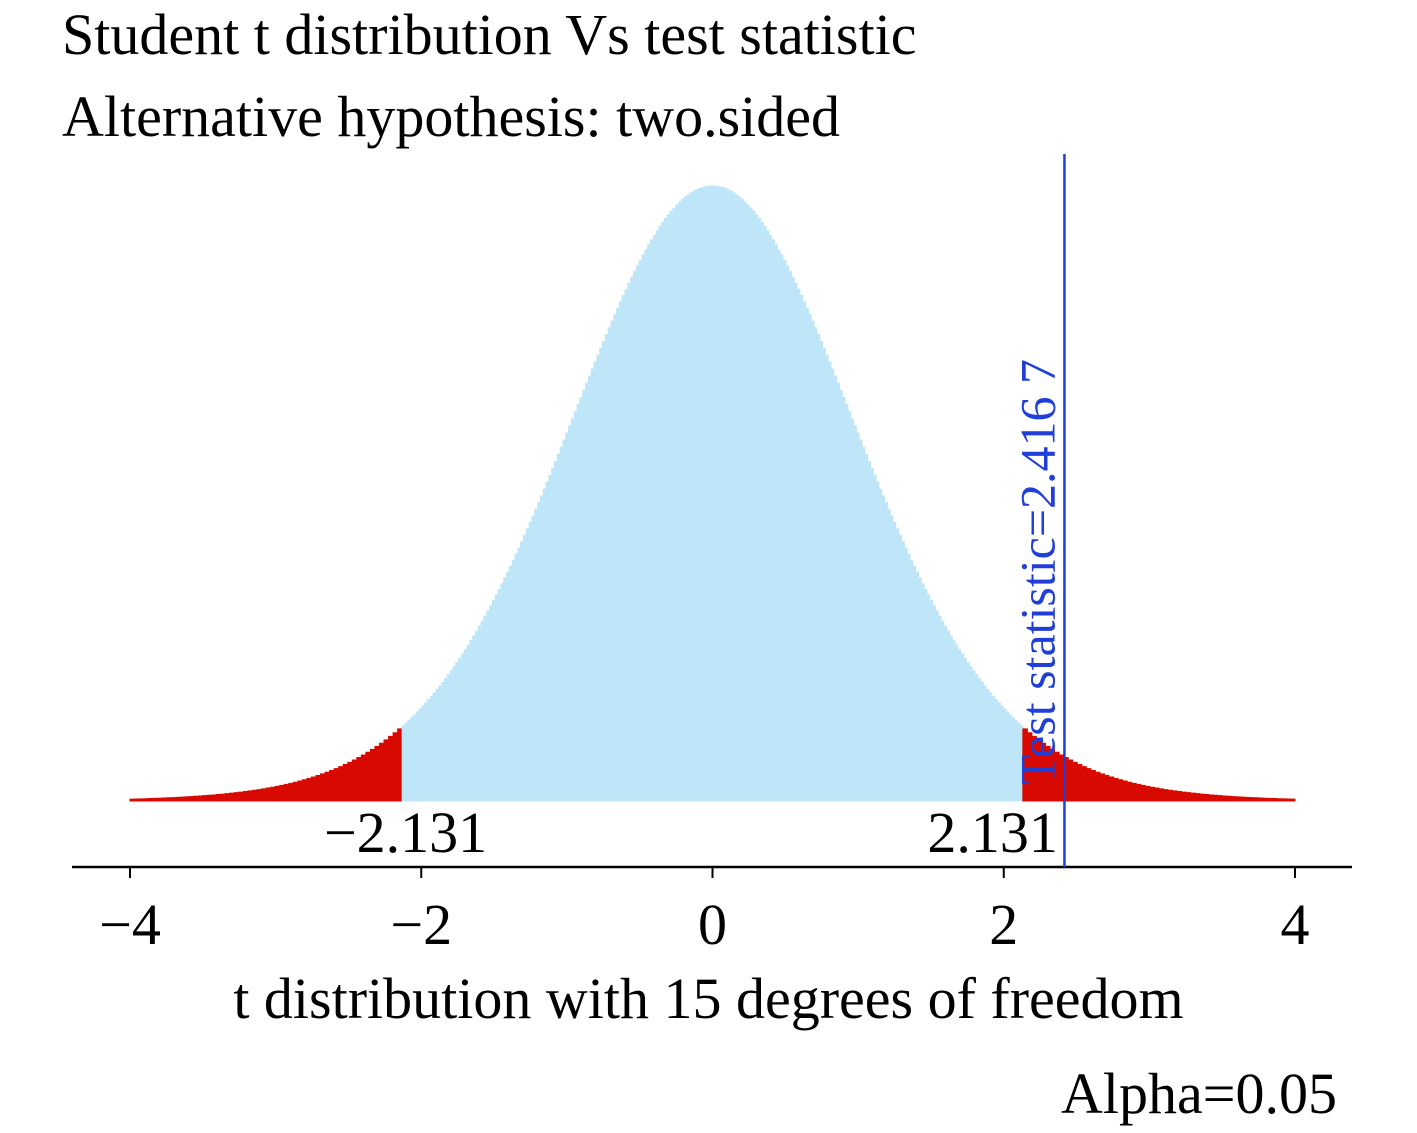 This screenshot has height=1133, width=1417. What do you see at coordinates (1003, 924) in the screenshot?
I see `x-tick-label: 2` at bounding box center [1003, 924].